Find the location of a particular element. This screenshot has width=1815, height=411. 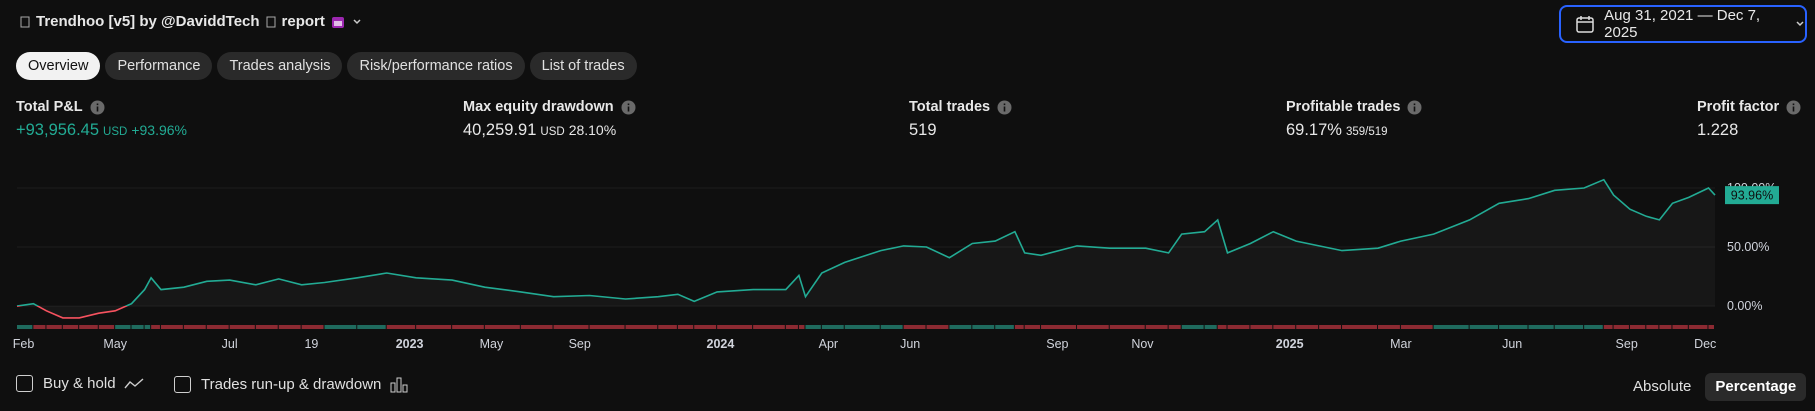

last-value-label: 93.96% is located at coordinates (1752, 196).